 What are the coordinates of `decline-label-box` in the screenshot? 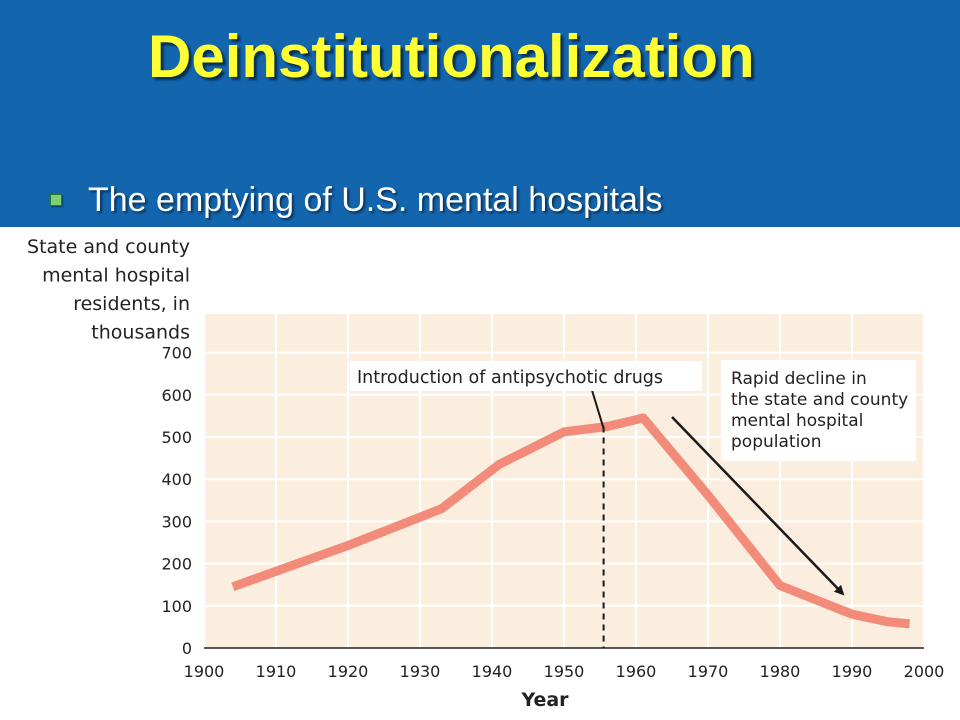 It's located at (818, 410).